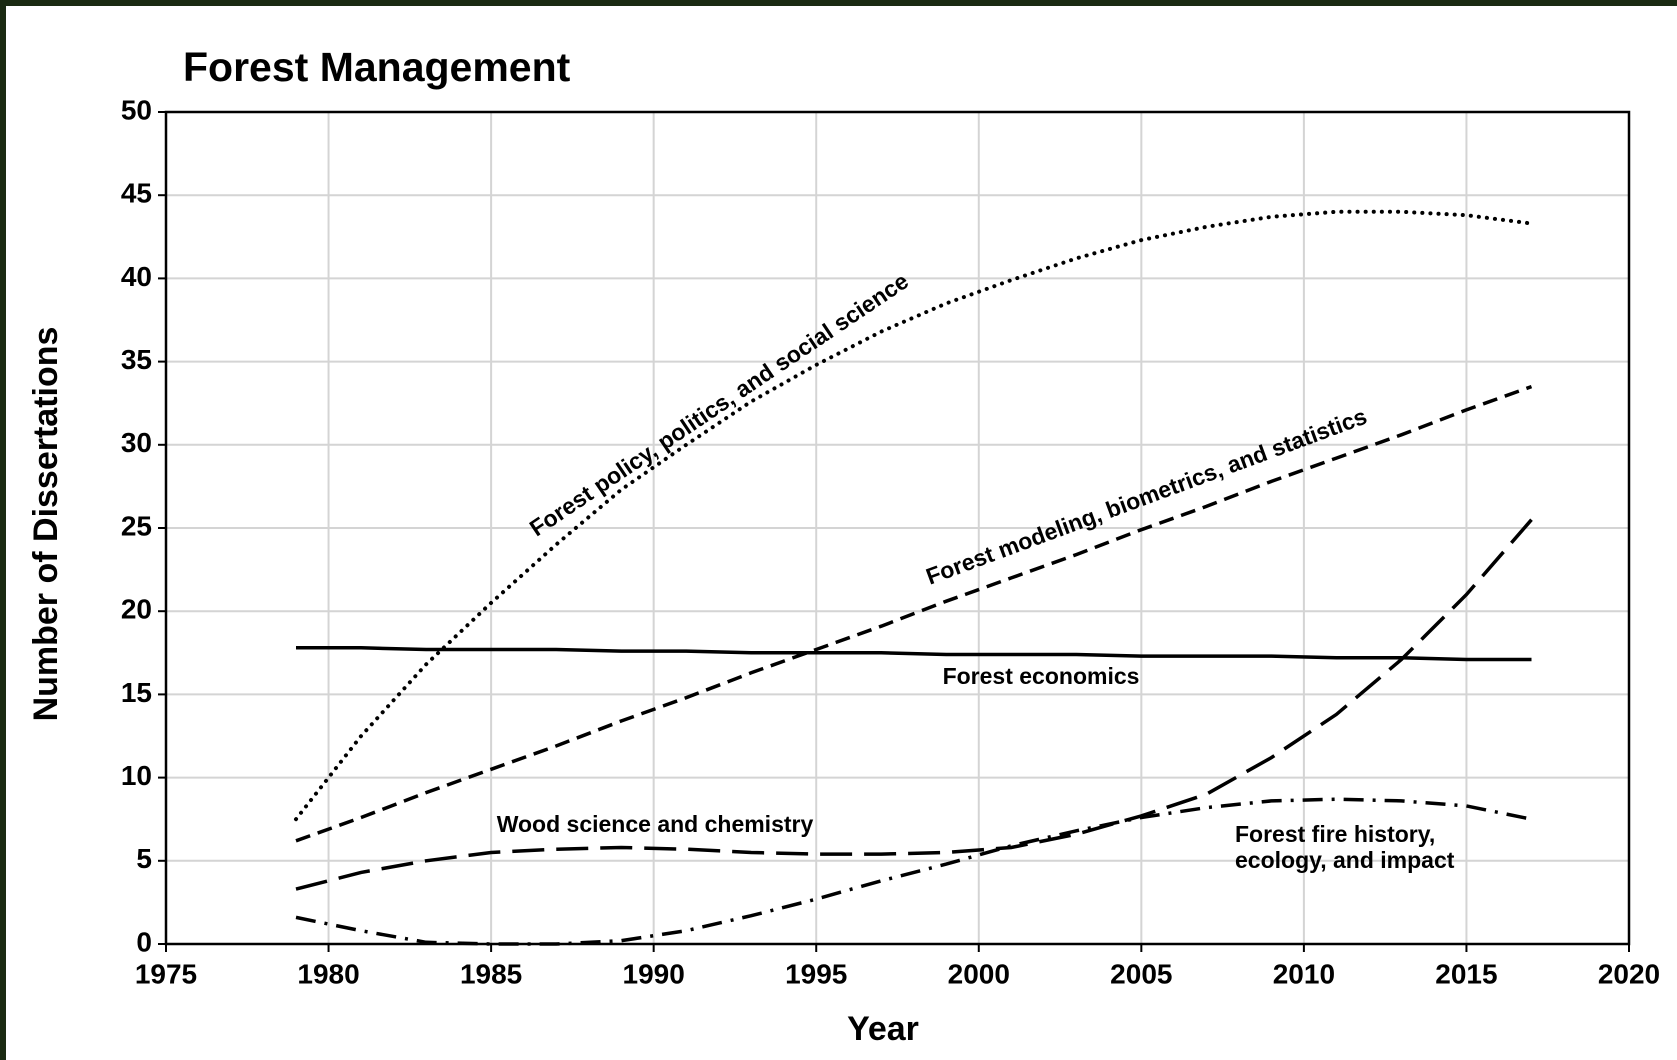 This screenshot has height=1060, width=1677. What do you see at coordinates (46, 524) in the screenshot?
I see `y-axis-label: Number of Dissertations` at bounding box center [46, 524].